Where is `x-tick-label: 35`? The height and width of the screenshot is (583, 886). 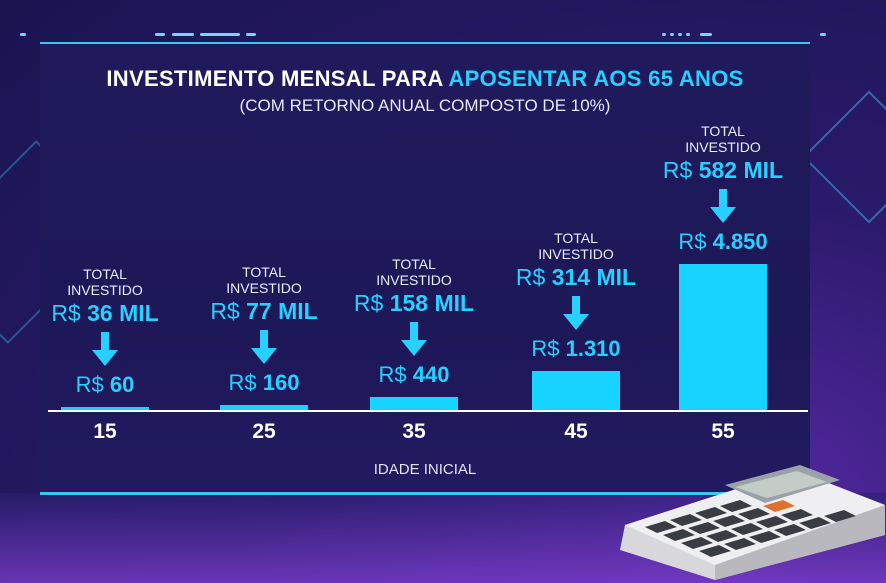
x-tick-label: 35 is located at coordinates (414, 431).